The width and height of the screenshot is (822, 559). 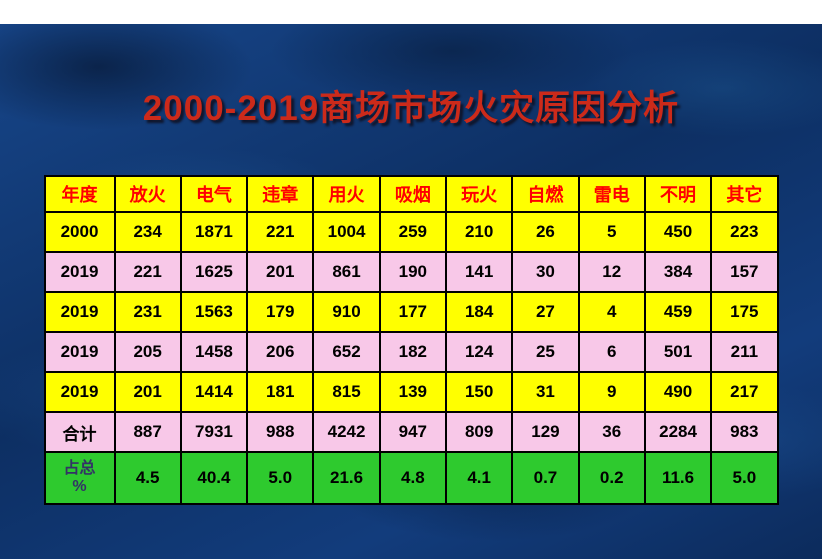 I want to click on data-cell: 27, so click(x=545, y=312).